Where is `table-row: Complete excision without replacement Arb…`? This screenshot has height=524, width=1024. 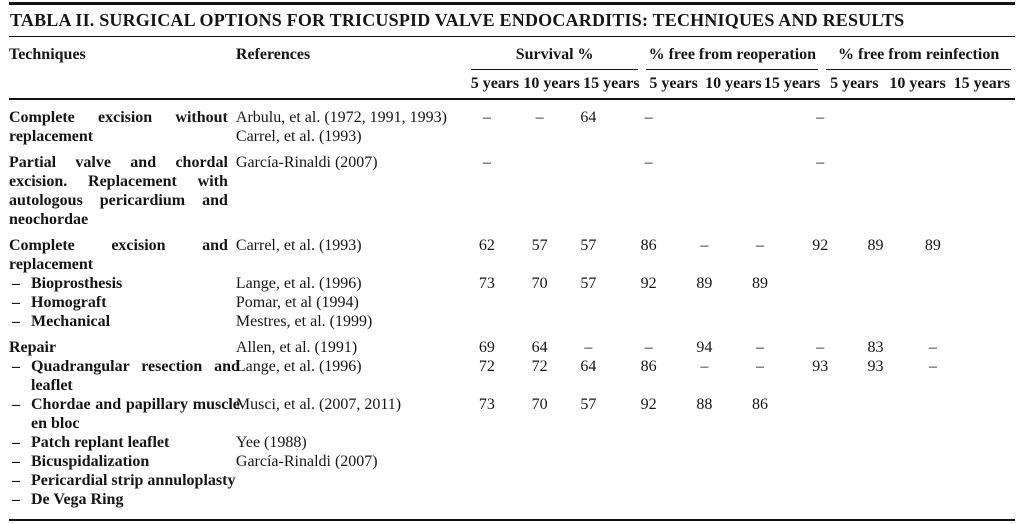 table-row: Complete excision without replacement Arb… is located at coordinates (512, 122).